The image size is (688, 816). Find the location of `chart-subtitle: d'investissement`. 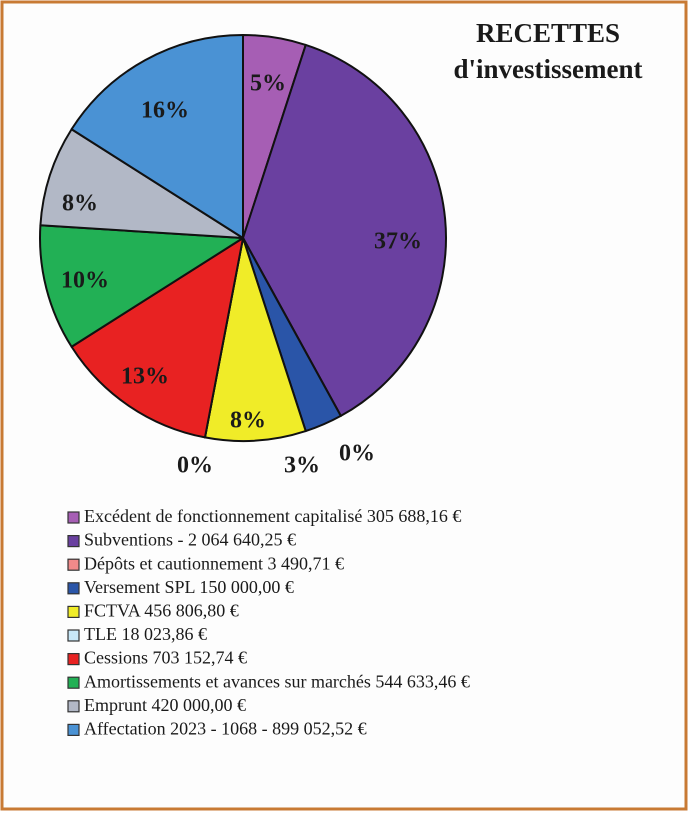

chart-subtitle: d'investissement is located at coordinates (548, 69).